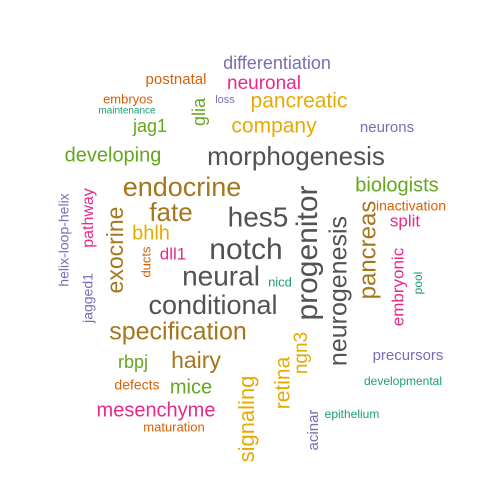 Image resolution: width=500 pixels, height=500 pixels. I want to click on word-retina: retina, so click(283, 382).